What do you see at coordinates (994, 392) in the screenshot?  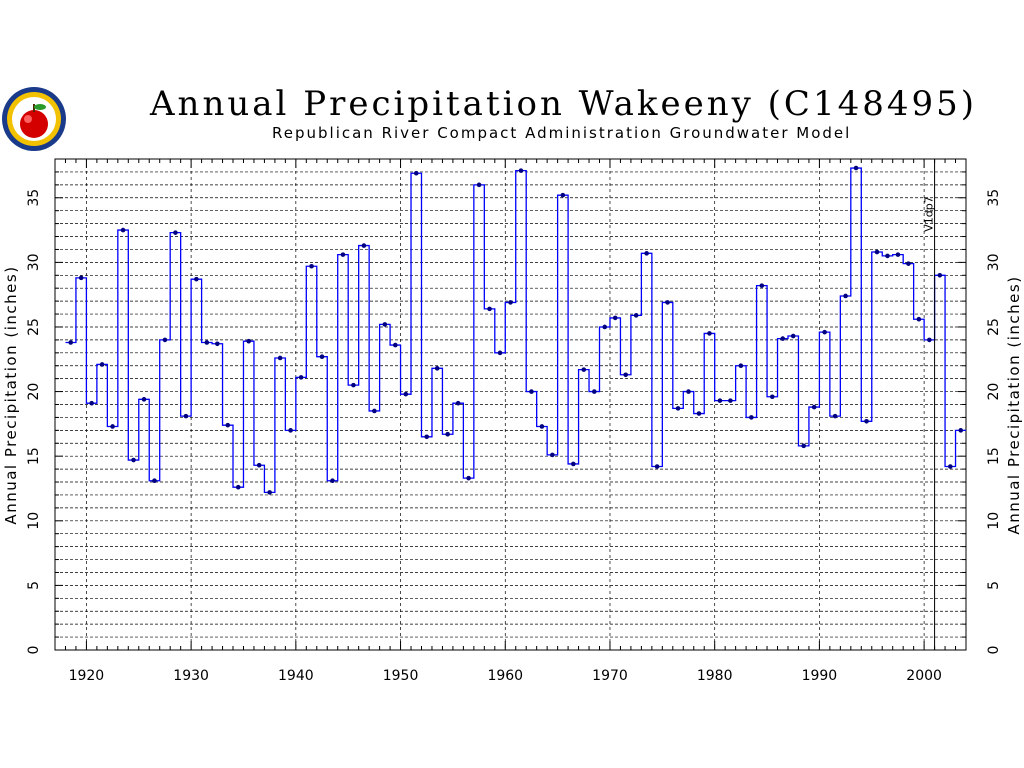 I see `y-tick-label-right: 20` at bounding box center [994, 392].